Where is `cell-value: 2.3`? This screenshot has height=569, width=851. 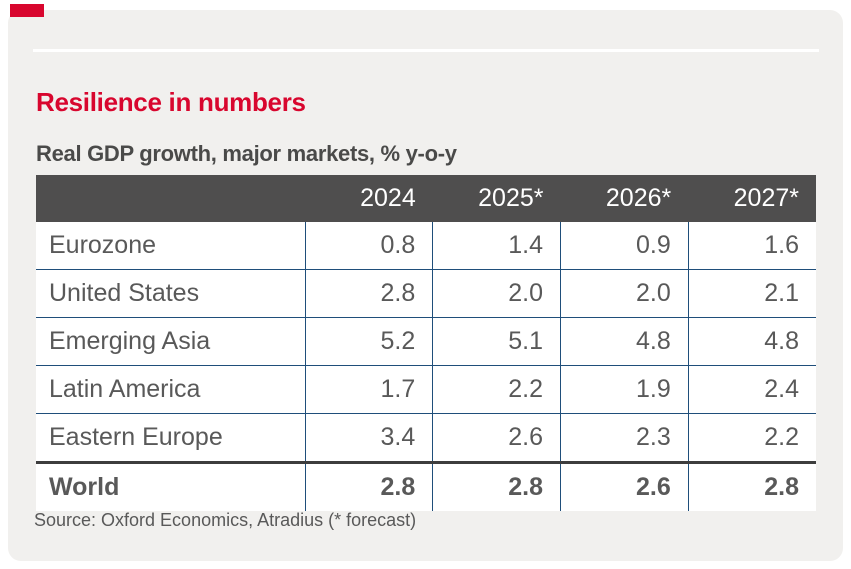
cell-value: 2.3 is located at coordinates (624, 438).